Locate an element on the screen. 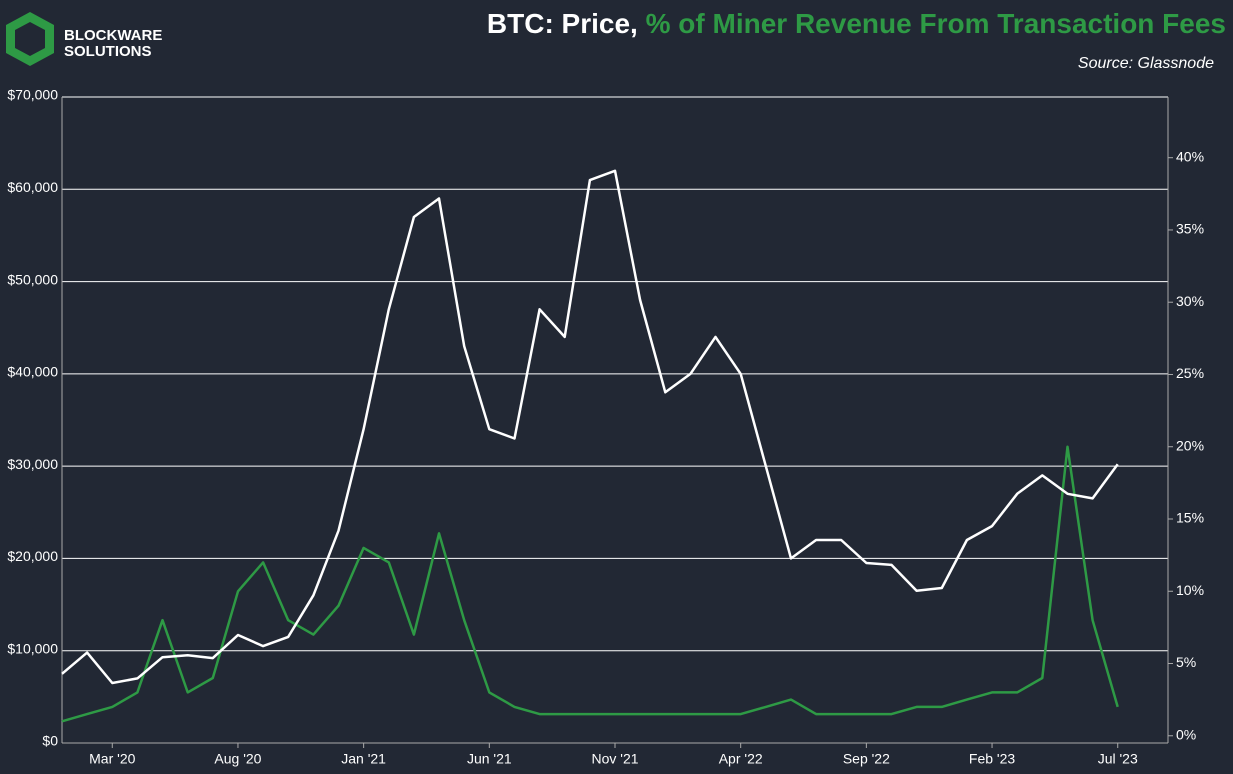 The height and width of the screenshot is (774, 1233). logo-mark-inner is located at coordinates (30, 39).